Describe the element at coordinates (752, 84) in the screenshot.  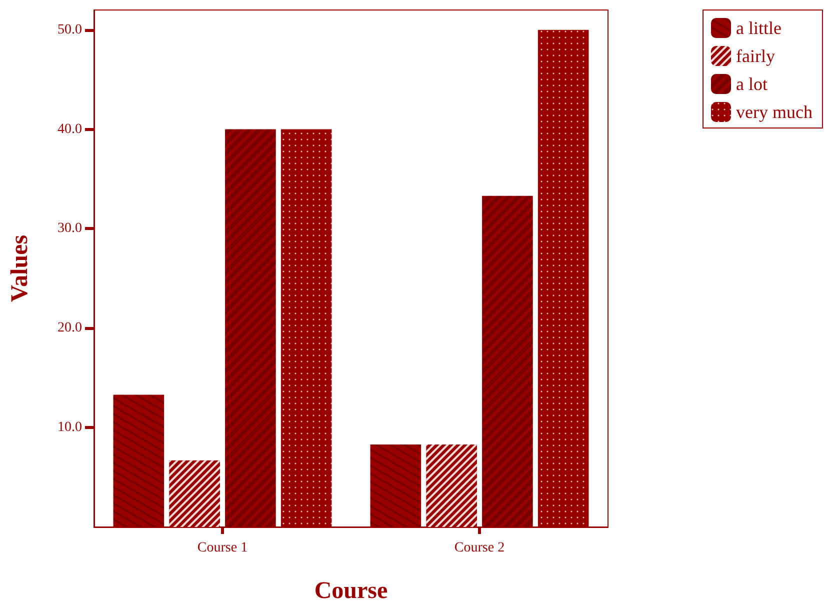
I see `legend-label: a lot` at that location.